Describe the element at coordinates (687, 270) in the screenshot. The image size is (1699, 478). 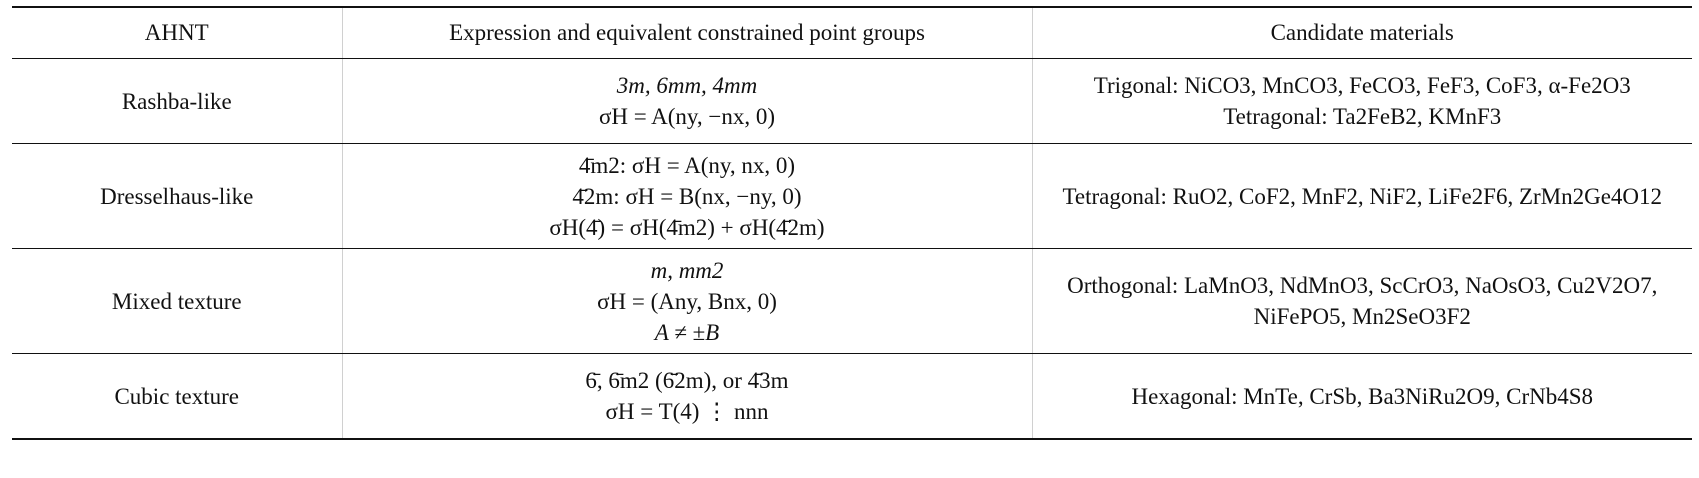
I see `expression-line: m, mm2` at that location.